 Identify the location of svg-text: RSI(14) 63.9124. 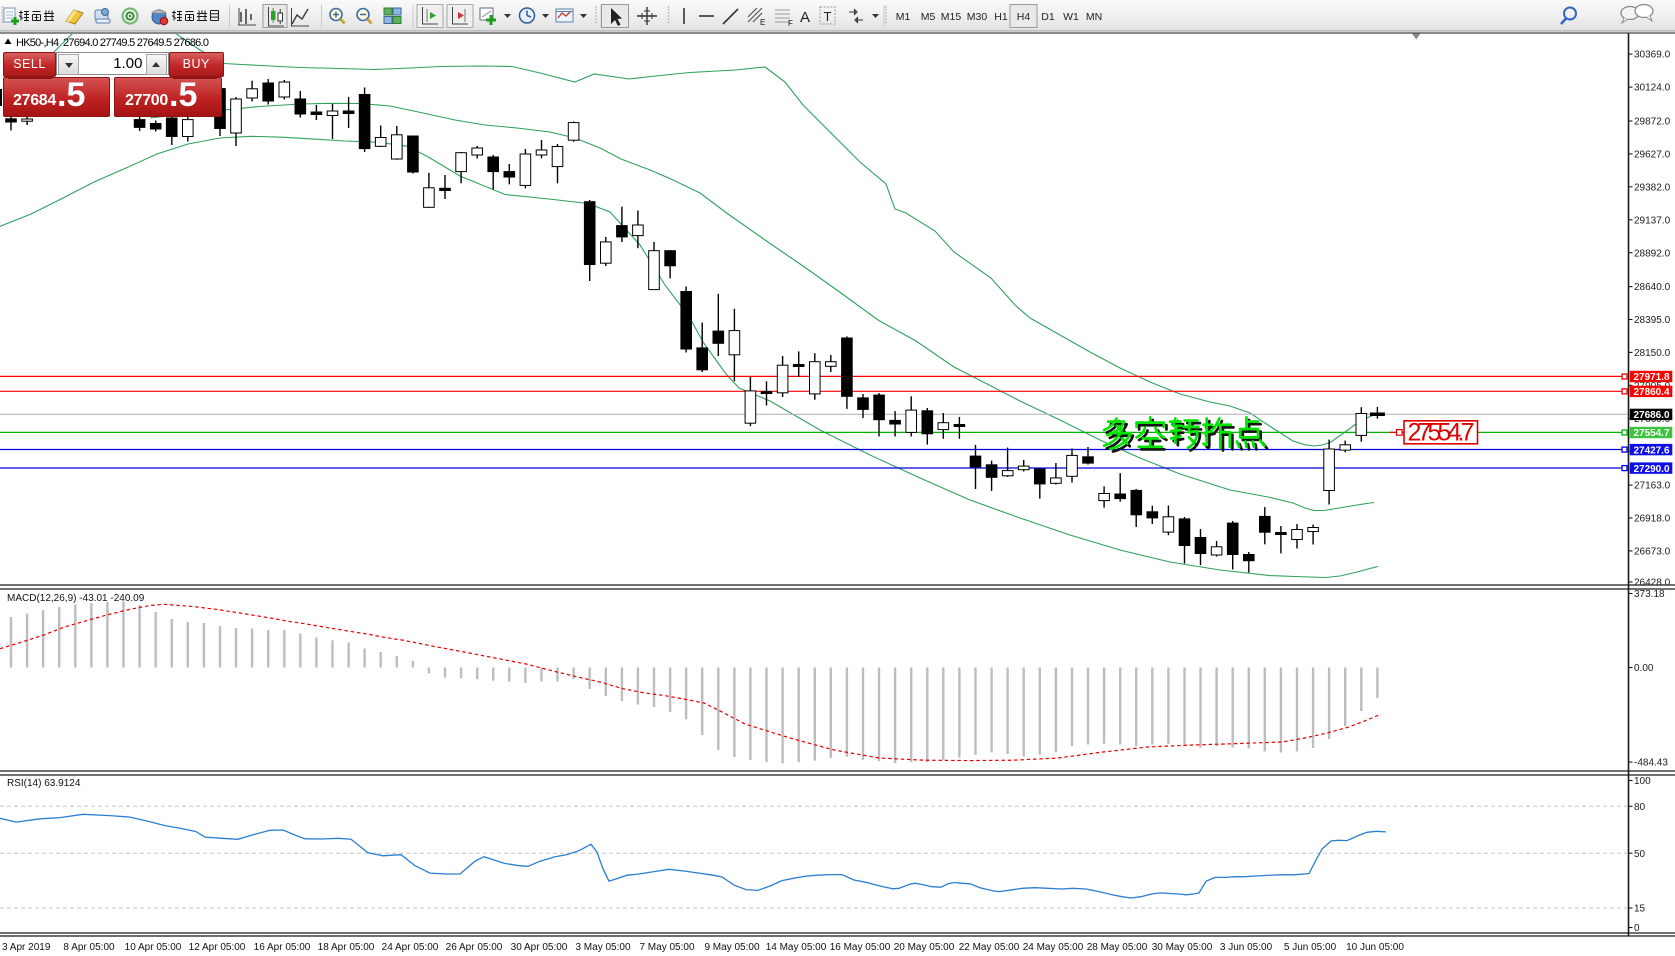
(44, 783).